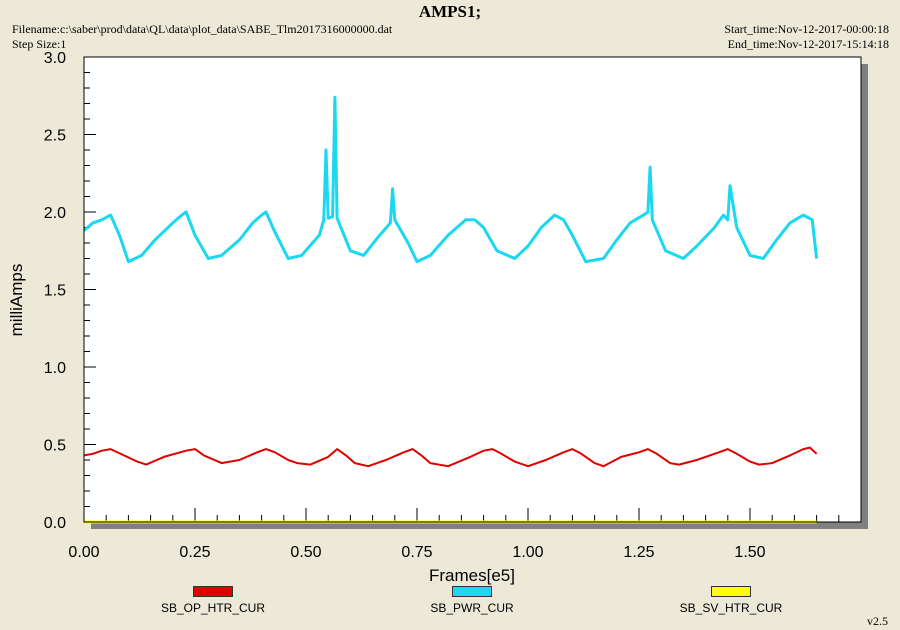 This screenshot has height=630, width=900. What do you see at coordinates (39, 44) in the screenshot?
I see `step-size-text: Step Size:1` at bounding box center [39, 44].